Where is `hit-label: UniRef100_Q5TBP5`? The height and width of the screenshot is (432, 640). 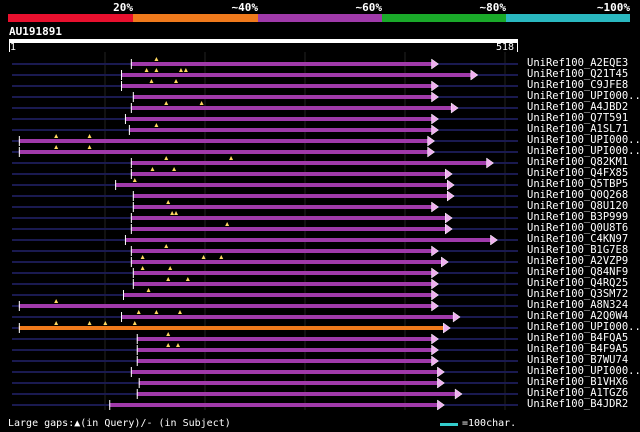
hit-label: UniRef100_Q5TBP5 is located at coordinates (578, 184).